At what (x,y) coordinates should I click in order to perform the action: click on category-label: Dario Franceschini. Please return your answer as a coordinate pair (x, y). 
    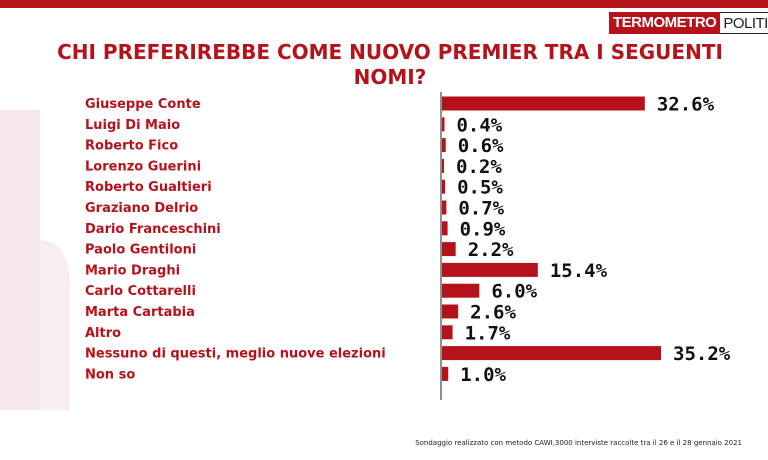
    Looking at the image, I should click on (153, 229).